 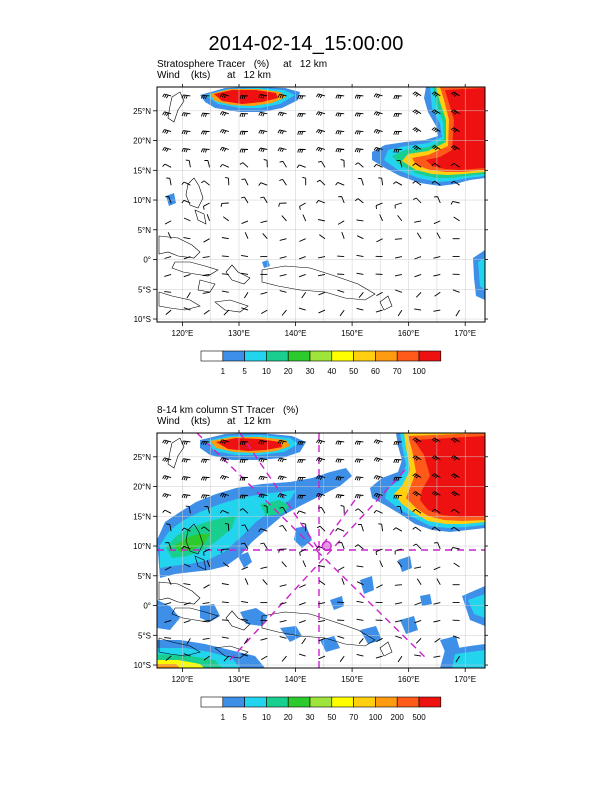 What do you see at coordinates (288, 717) in the screenshot?
I see `colorbar-label: 20` at bounding box center [288, 717].